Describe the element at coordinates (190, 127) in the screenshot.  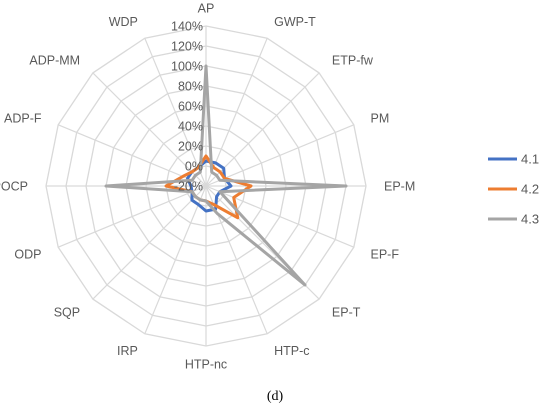
I see `tick-label: 40%` at that location.